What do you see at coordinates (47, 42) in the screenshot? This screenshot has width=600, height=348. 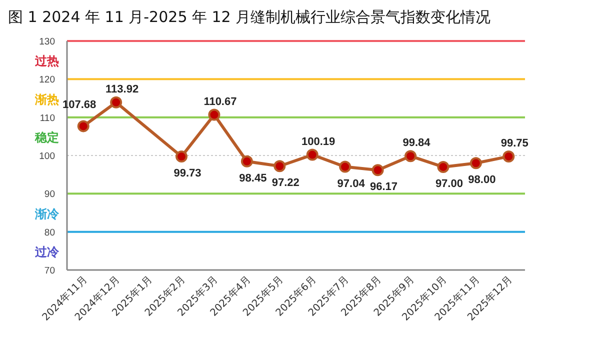 I see `y-tick-label: 130` at bounding box center [47, 42].